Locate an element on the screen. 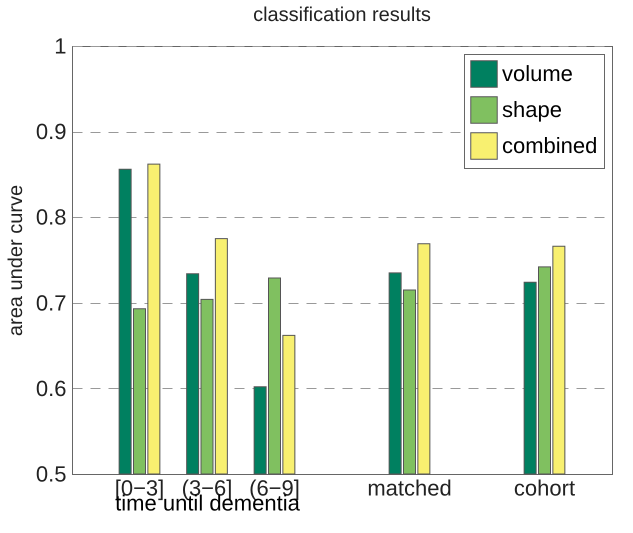 The image size is (633, 533). y-tick-label: 0.6 is located at coordinates (51, 388).